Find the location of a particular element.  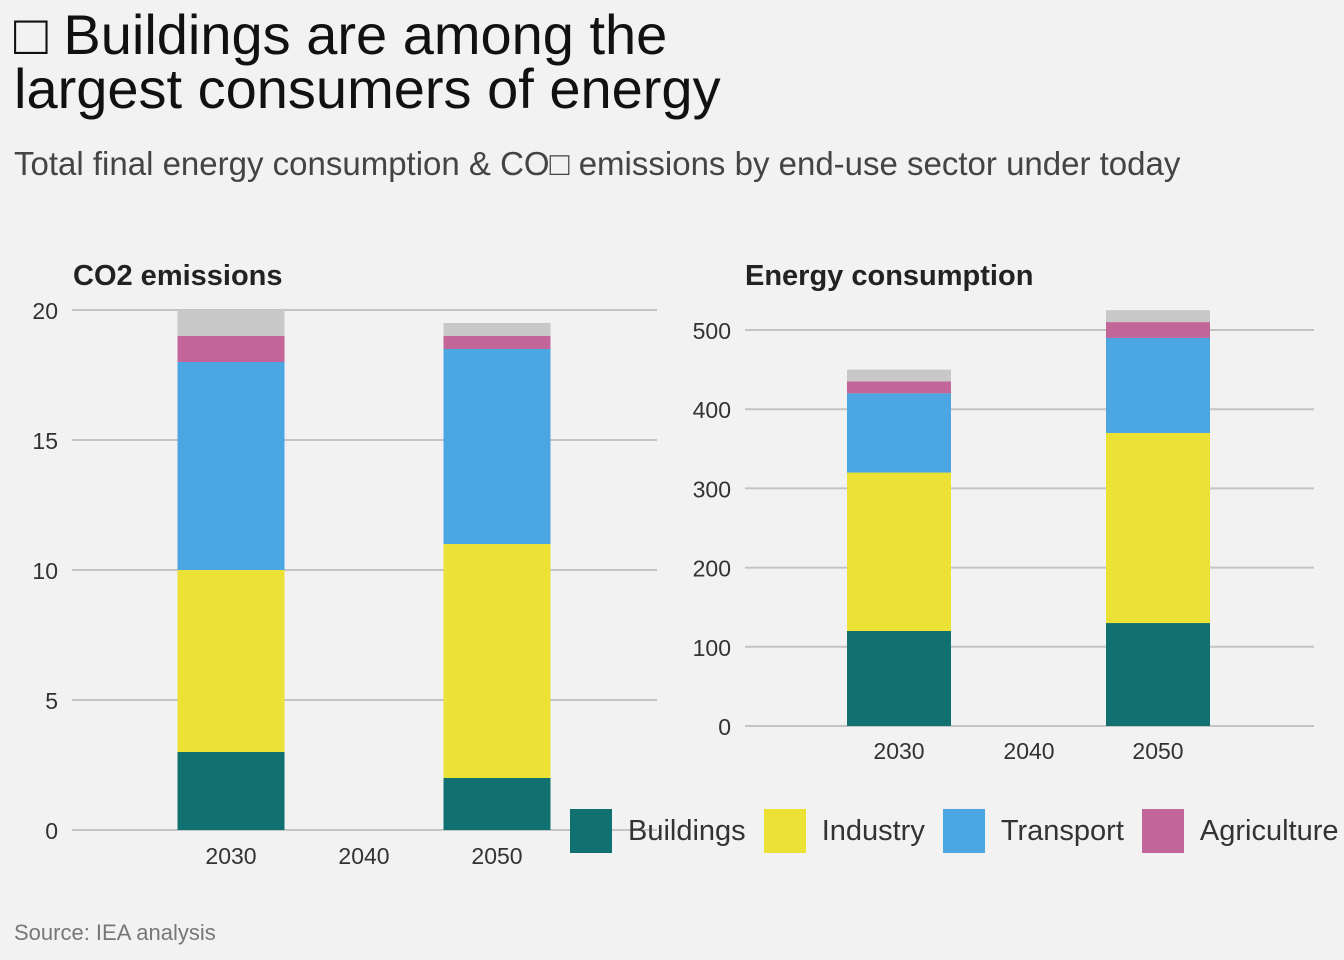

chart-title-line-1: □ Buildings are among the is located at coordinates (341, 34).